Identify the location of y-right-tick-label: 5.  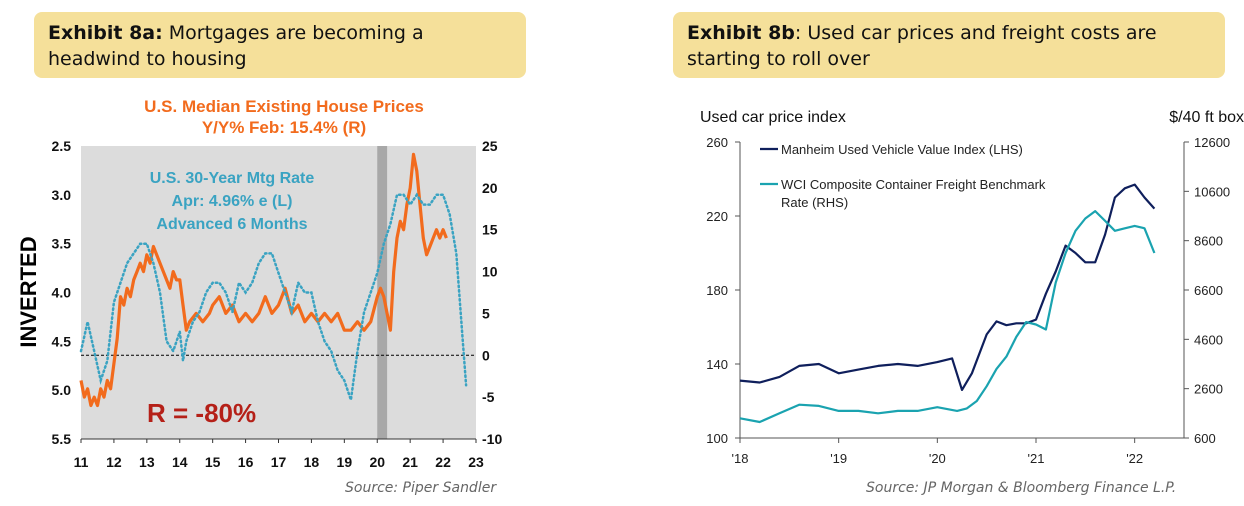
(486, 313).